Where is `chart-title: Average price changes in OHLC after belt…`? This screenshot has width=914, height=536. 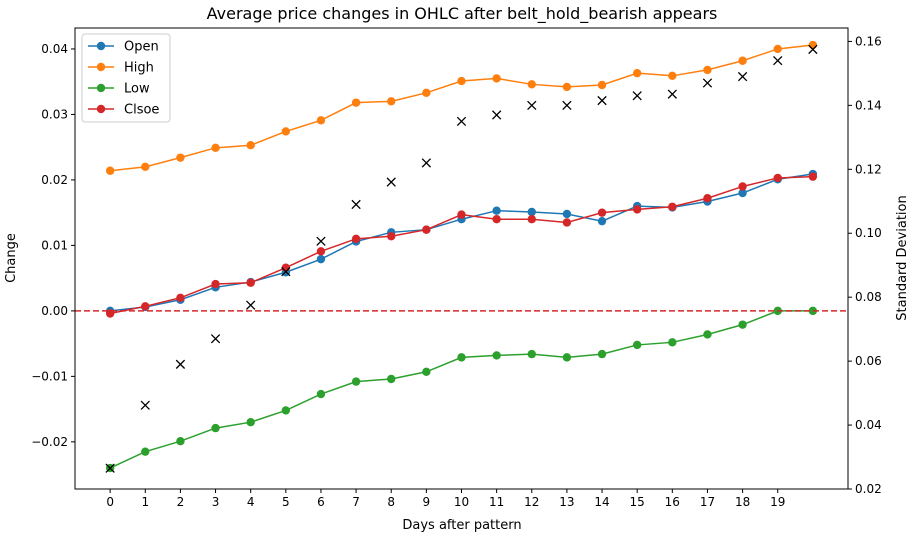
chart-title: Average price changes in OHLC after belt… is located at coordinates (462, 14).